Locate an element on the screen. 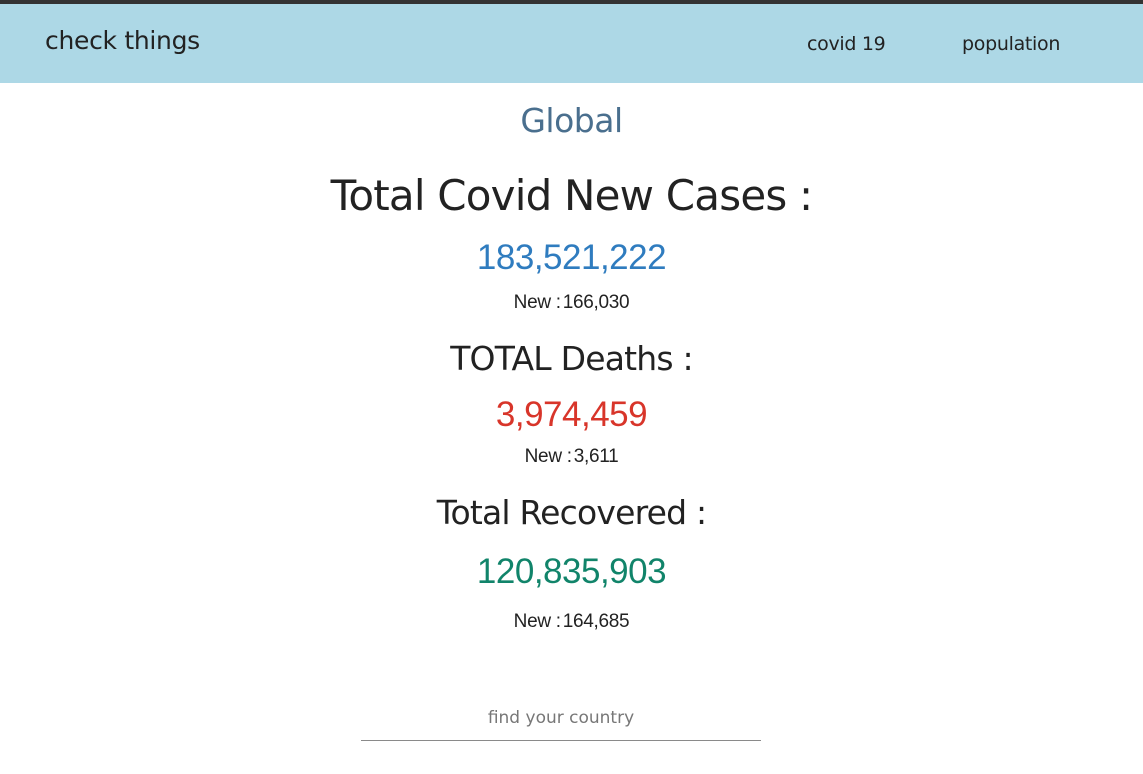  recovered-heading: Total Recovered : is located at coordinates (571, 512).